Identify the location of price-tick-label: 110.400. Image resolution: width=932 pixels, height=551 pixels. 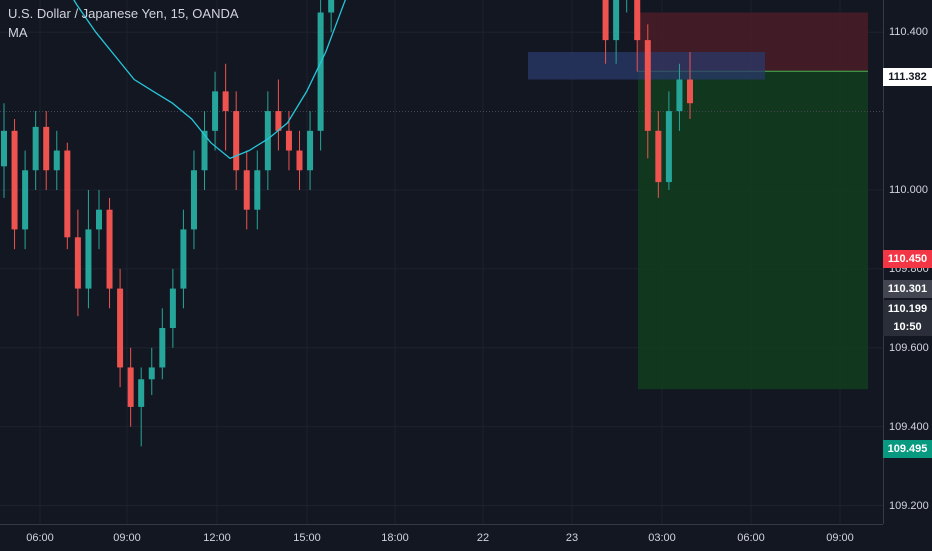
(908, 32).